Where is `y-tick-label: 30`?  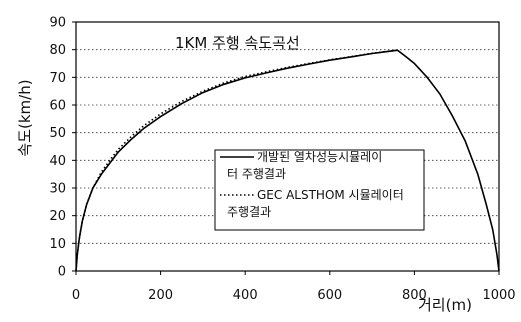 y-tick-label: 30 is located at coordinates (57, 189).